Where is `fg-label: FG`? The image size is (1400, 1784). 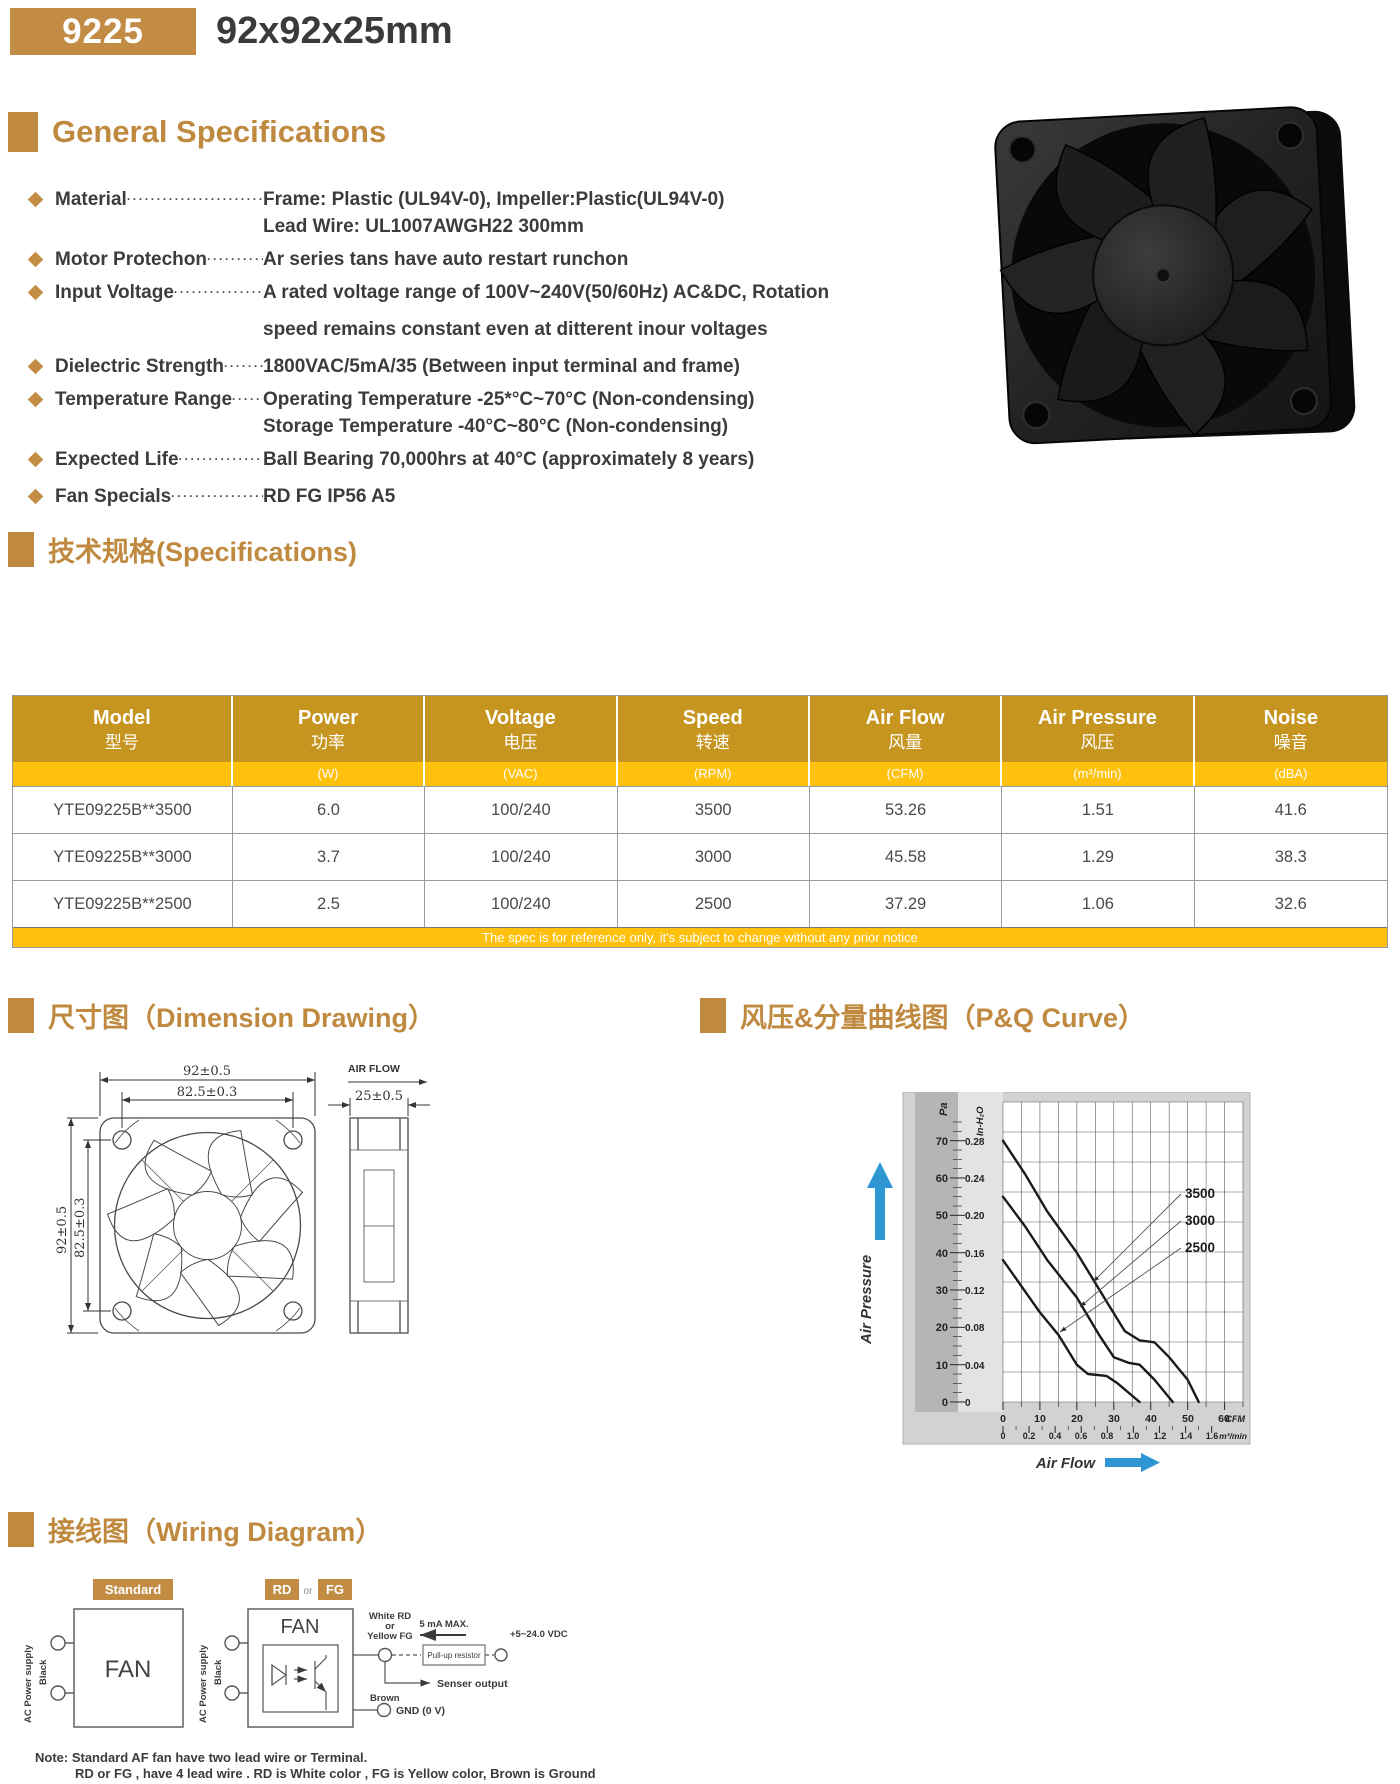
fg-label: FG is located at coordinates (335, 1589).